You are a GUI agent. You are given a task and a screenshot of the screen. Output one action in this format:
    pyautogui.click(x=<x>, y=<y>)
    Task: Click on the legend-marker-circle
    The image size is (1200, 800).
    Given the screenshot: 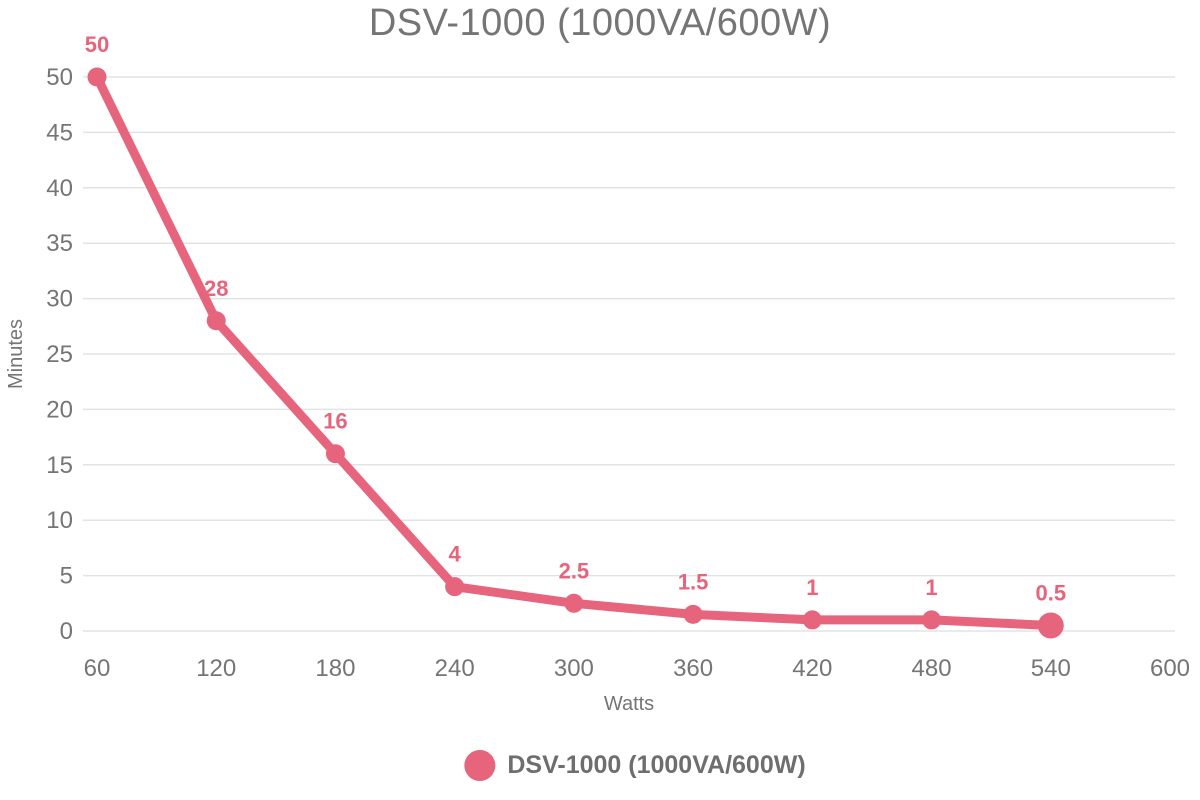 What is the action you would take?
    pyautogui.click(x=480, y=765)
    